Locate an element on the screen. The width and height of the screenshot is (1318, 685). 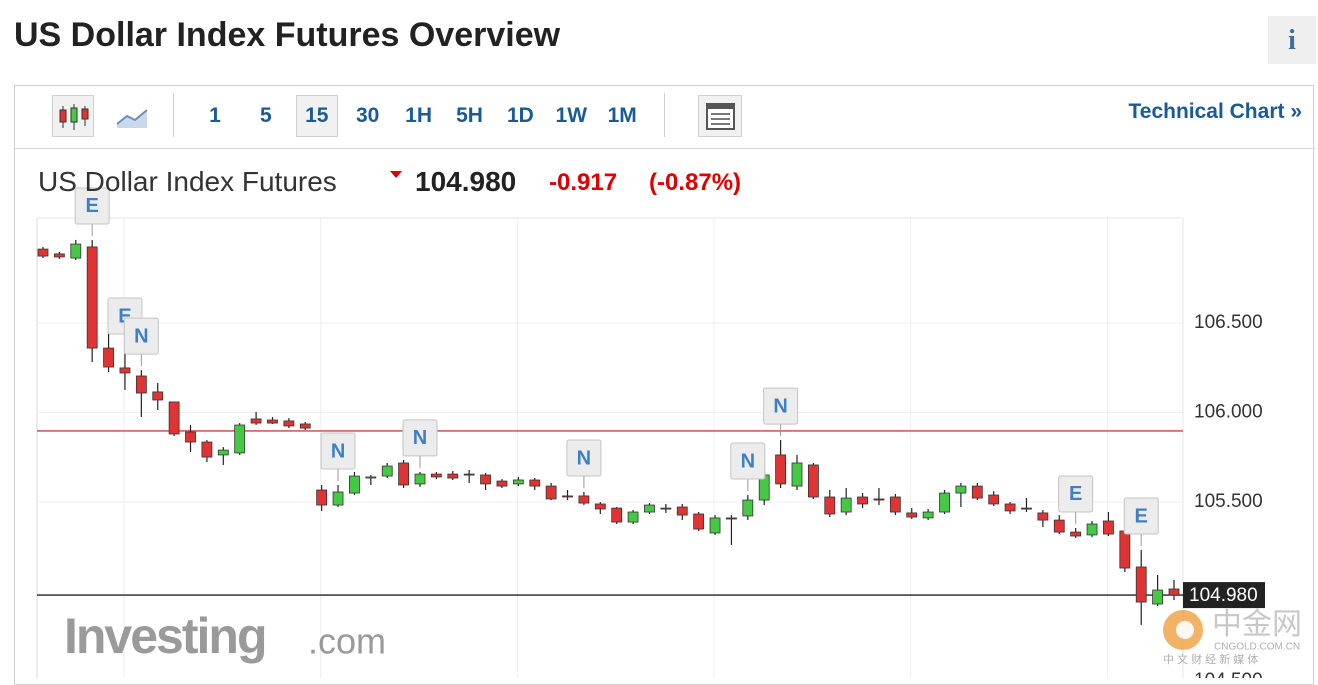
candle-icon is located at coordinates (74, 117).